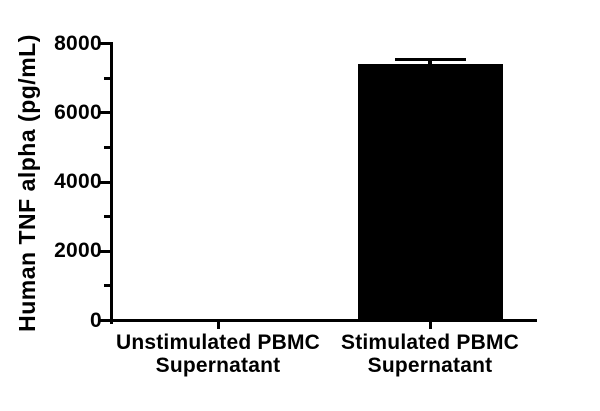 The width and height of the screenshot is (600, 411). What do you see at coordinates (430, 63) in the screenshot?
I see `error-bar-stem` at bounding box center [430, 63].